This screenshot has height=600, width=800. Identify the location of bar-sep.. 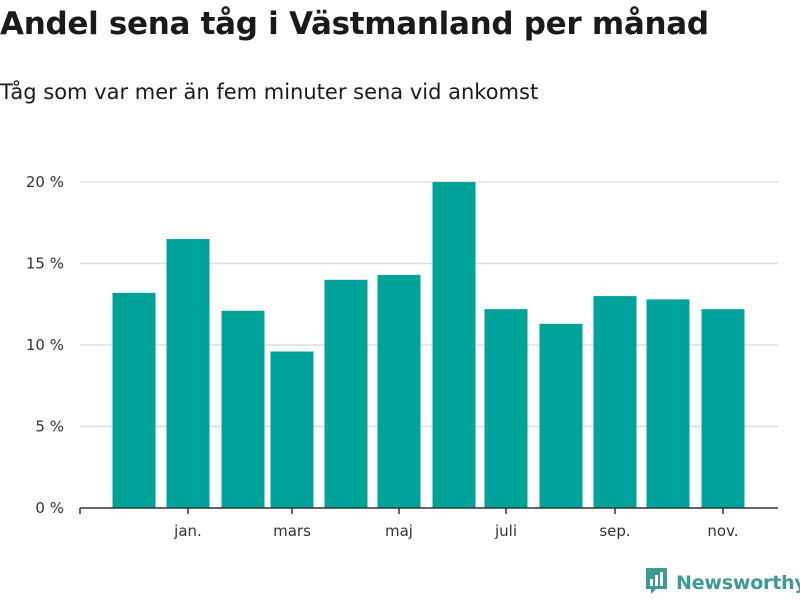
(615, 402).